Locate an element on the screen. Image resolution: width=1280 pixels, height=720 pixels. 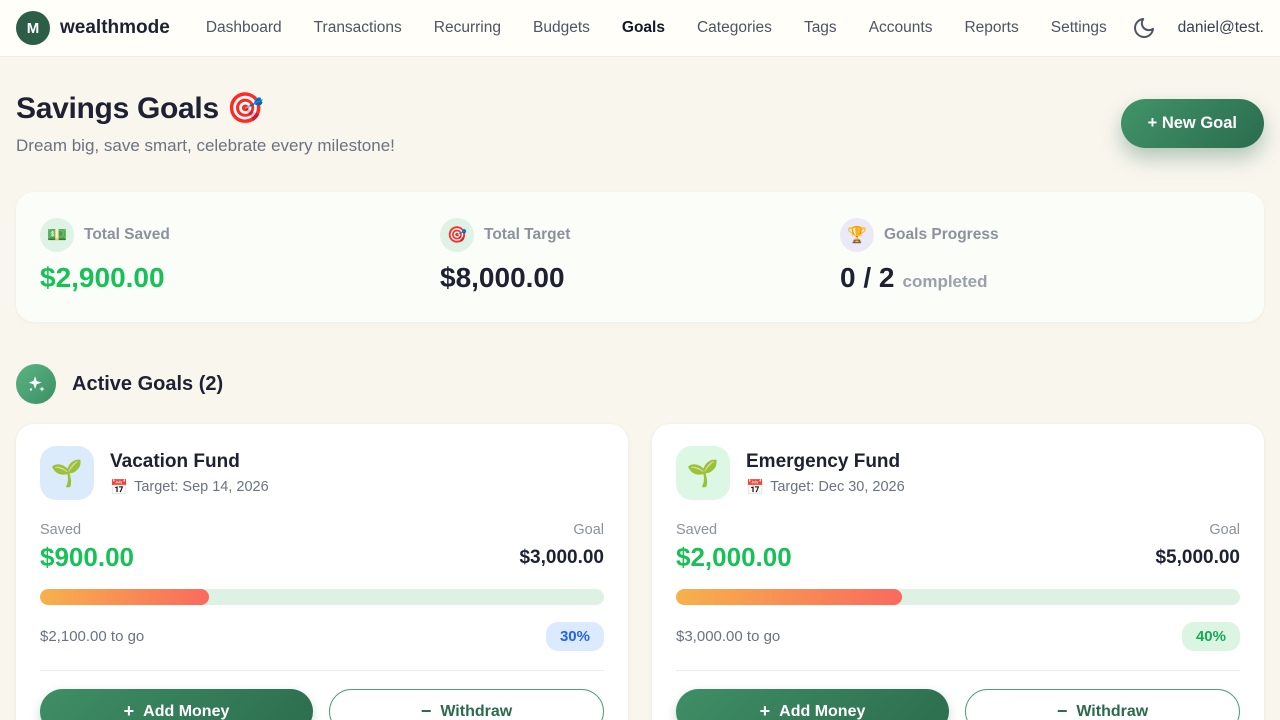
stat-suffix: completed is located at coordinates (945, 281).